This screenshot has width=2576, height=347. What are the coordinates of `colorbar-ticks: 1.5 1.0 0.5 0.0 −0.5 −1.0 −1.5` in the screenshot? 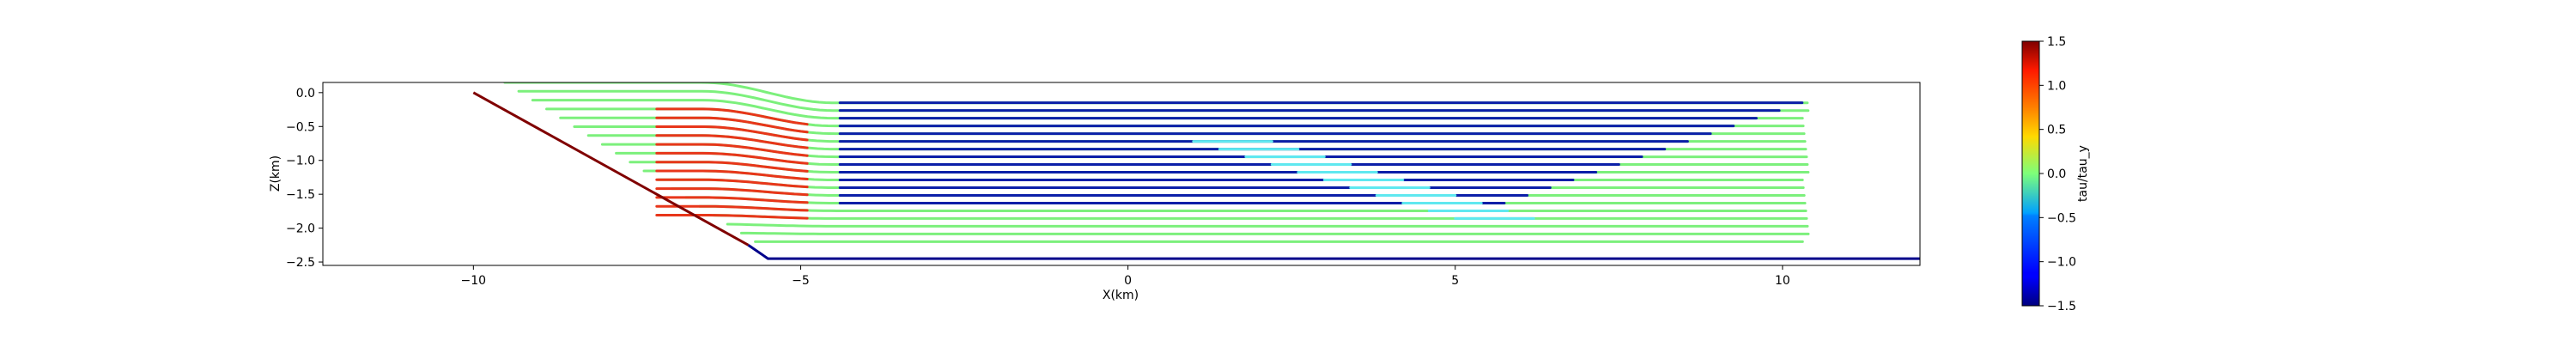 It's located at (2057, 174).